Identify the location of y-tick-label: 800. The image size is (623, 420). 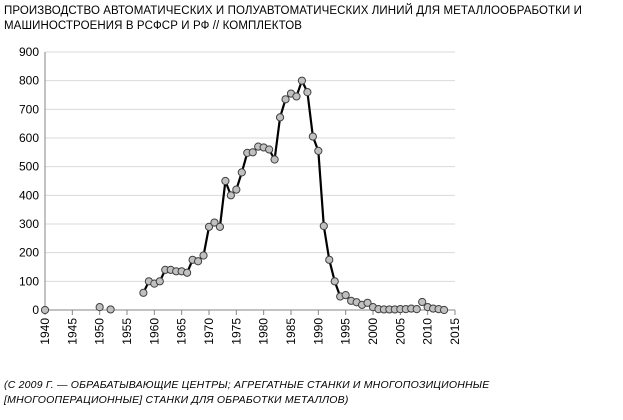
(29, 81).